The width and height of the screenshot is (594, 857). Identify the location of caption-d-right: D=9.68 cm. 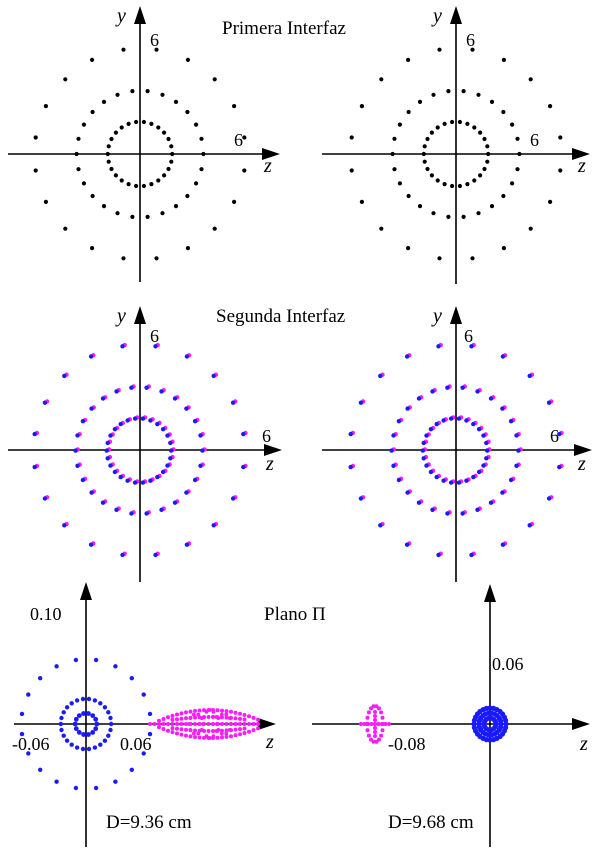
(431, 822).